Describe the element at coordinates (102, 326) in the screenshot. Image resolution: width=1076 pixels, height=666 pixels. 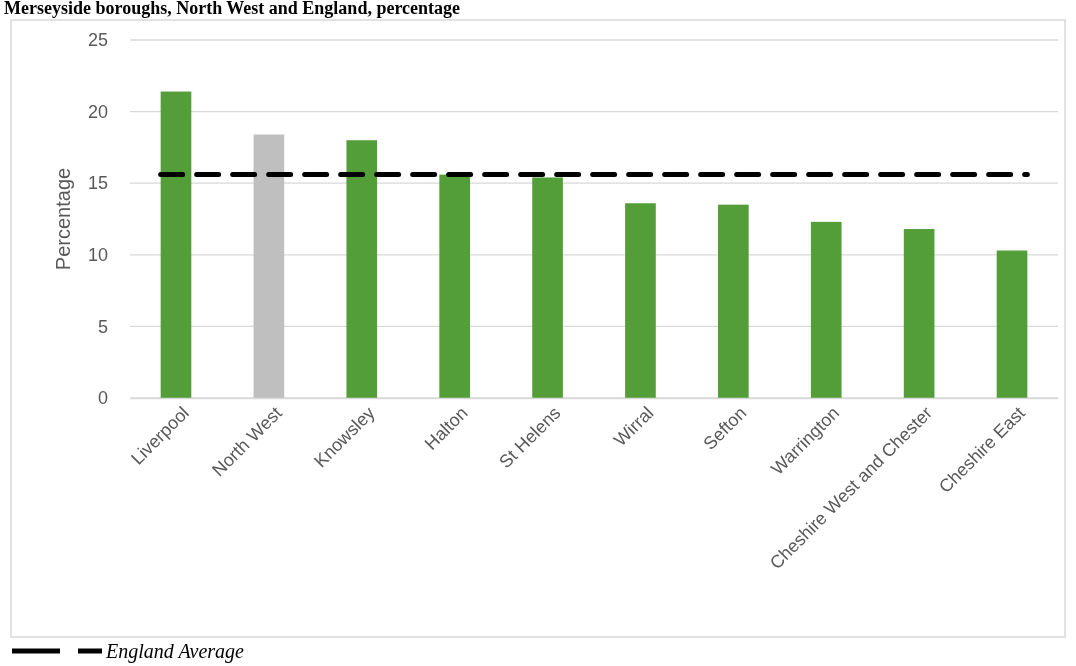
I see `y-tick-label: 5` at that location.